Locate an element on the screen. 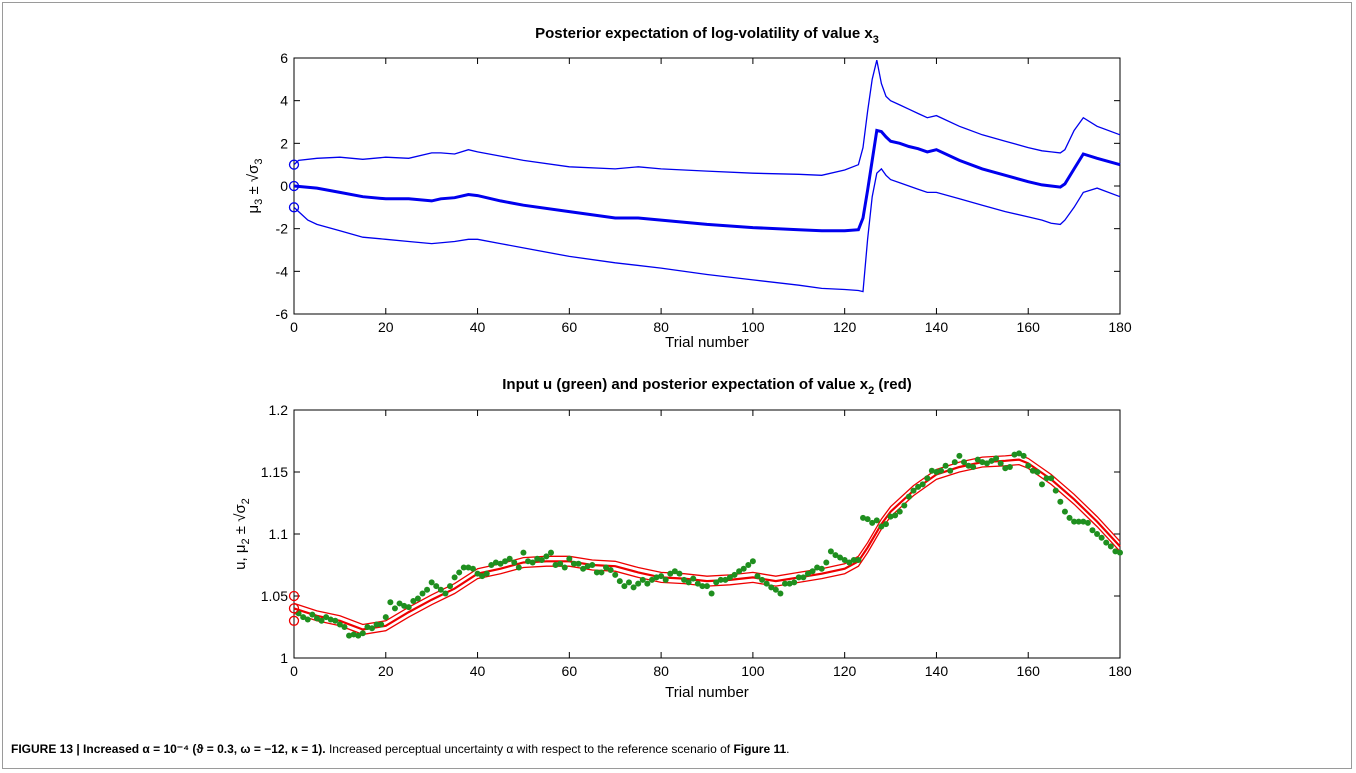 This screenshot has width=1356, height=773. bottom-x-tick-label: 120 is located at coordinates (845, 671).